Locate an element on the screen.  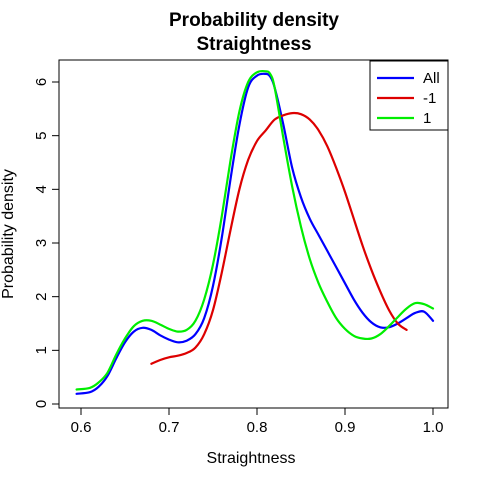
legend-label: All is located at coordinates (431, 78).